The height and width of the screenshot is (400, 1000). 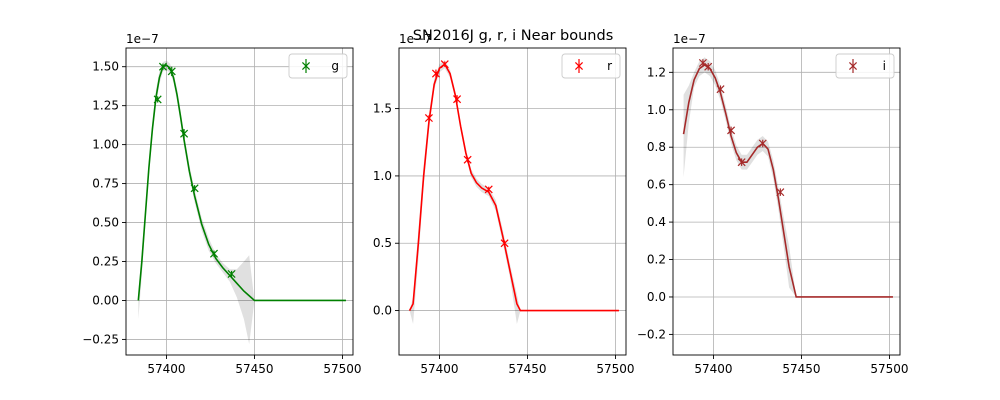 I want to click on y-tick-label: 1.25, so click(x=105, y=106).